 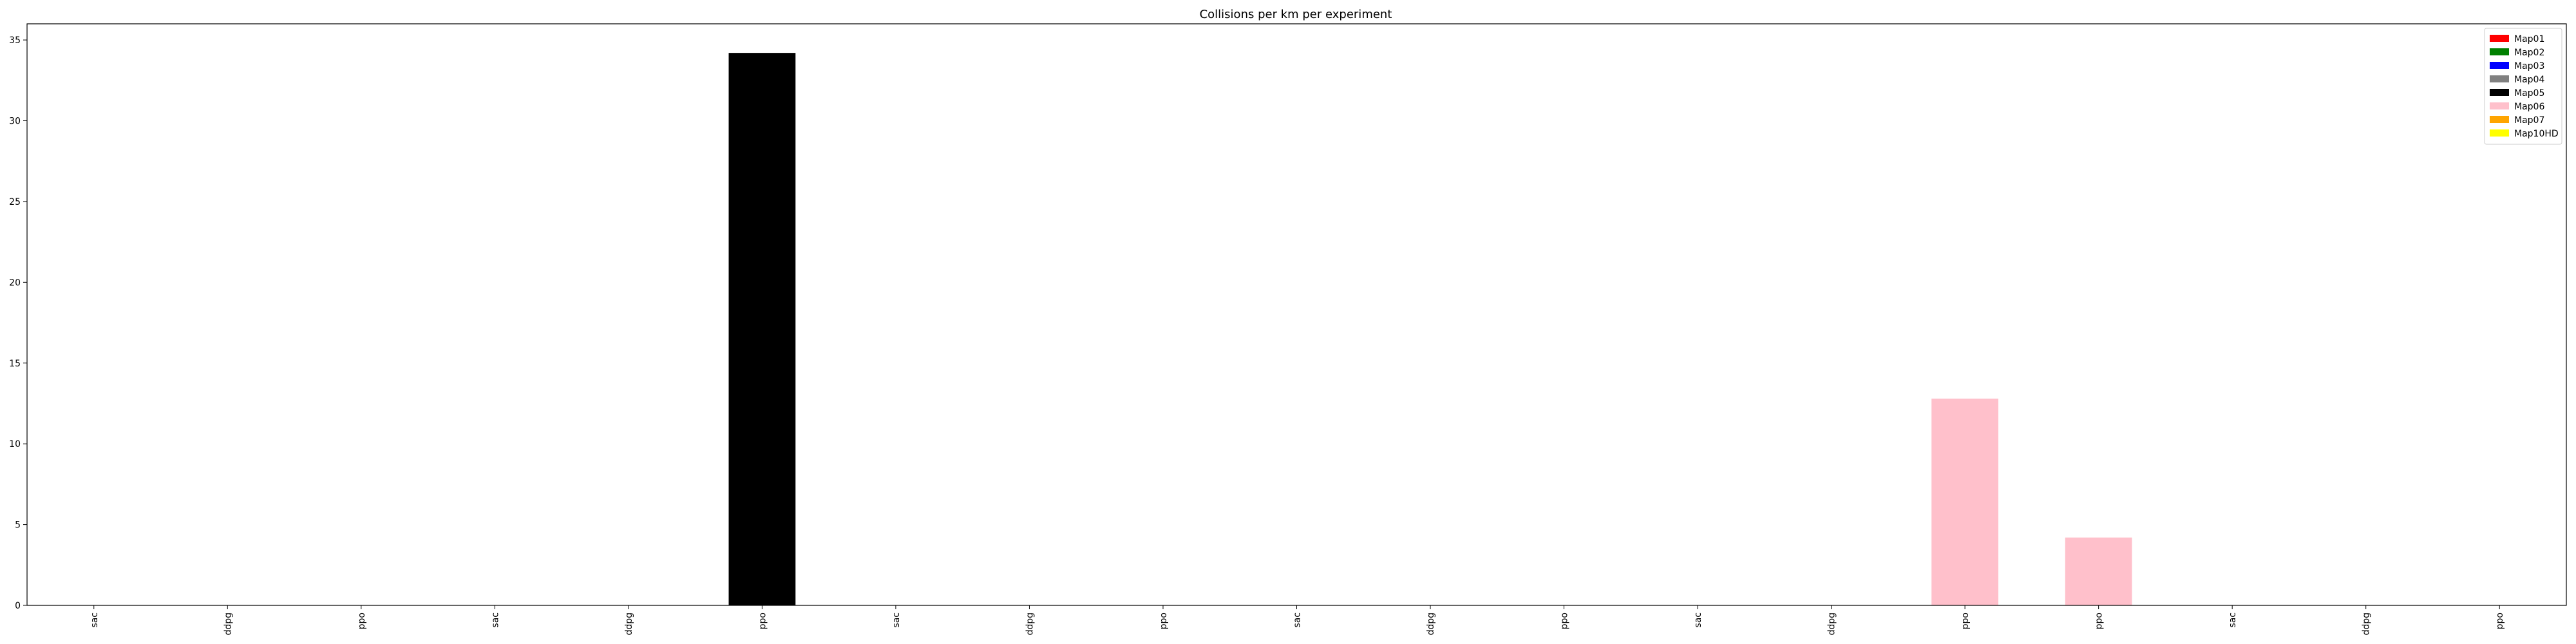 What do you see at coordinates (2529, 66) in the screenshot?
I see `legend-label-map03: Map03` at bounding box center [2529, 66].